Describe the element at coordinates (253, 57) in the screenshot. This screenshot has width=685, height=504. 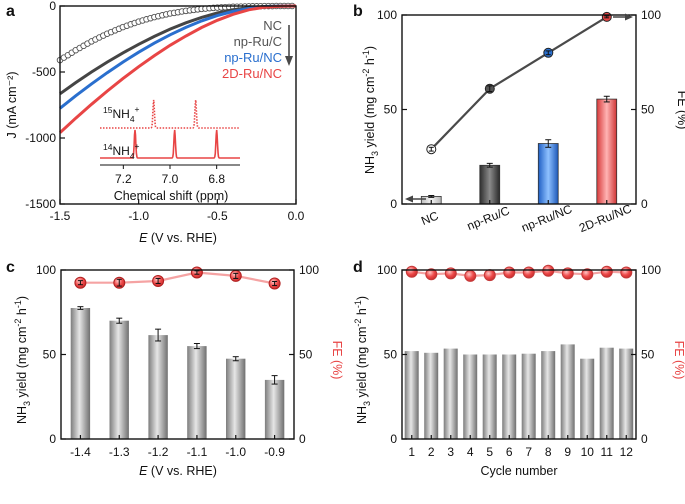
I see `panel-a-legend-entry: np-Ru/NC` at that location.